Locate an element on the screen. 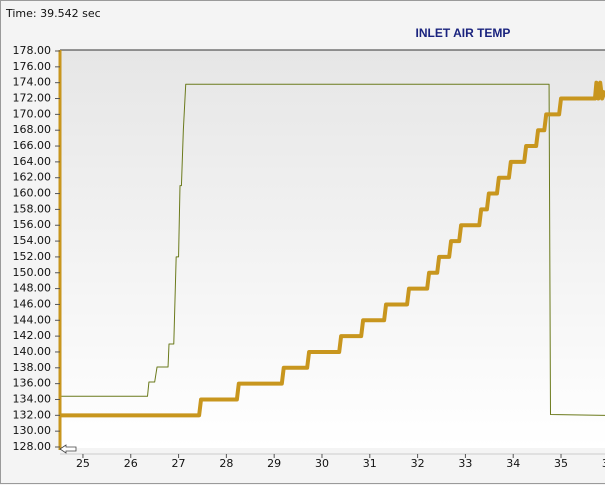  y-tick-label: 152.00 is located at coordinates (32, 256).